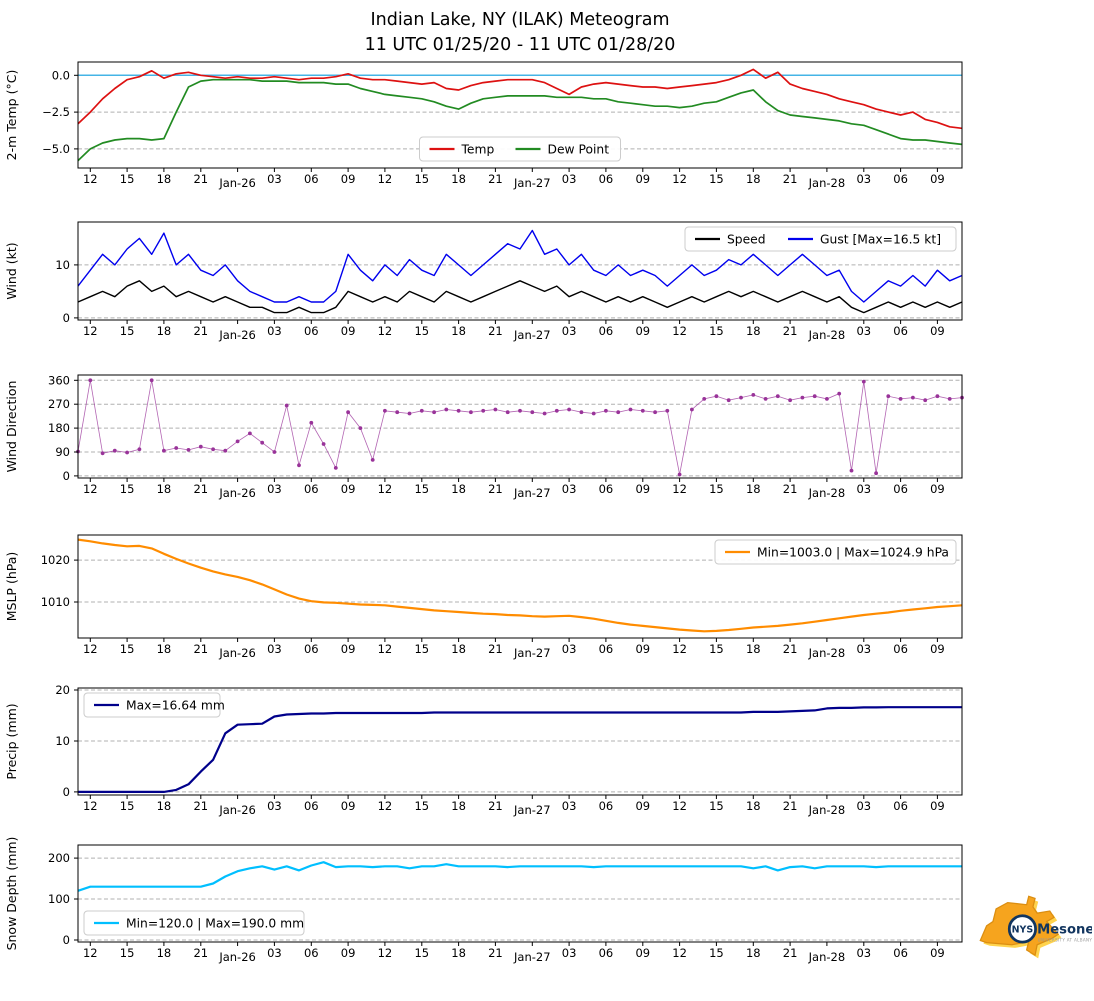 The width and height of the screenshot is (1094, 1001). I want to click on y-axis-label: MSLP (hPa), so click(11, 587).